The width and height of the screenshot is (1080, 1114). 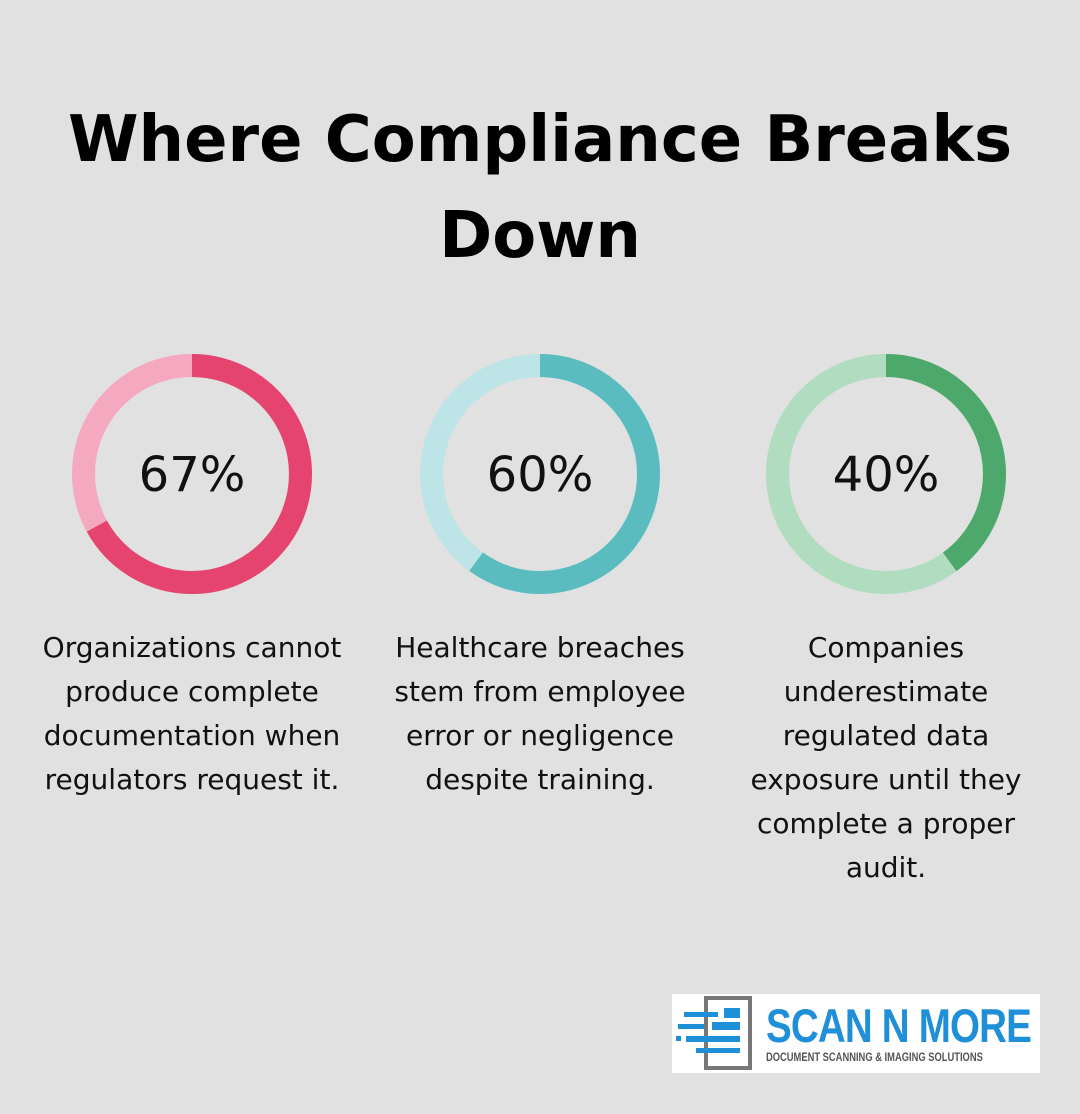 What do you see at coordinates (899, 1025) in the screenshot?
I see `logo-name: SCAN N MORE` at bounding box center [899, 1025].